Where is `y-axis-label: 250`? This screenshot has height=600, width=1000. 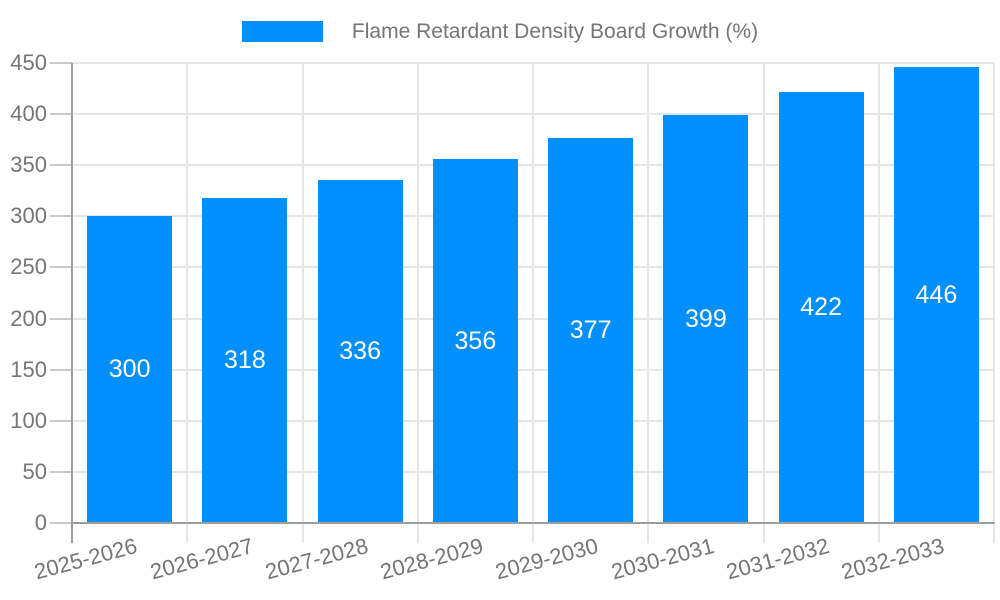 y-axis-label: 250 is located at coordinates (28, 267).